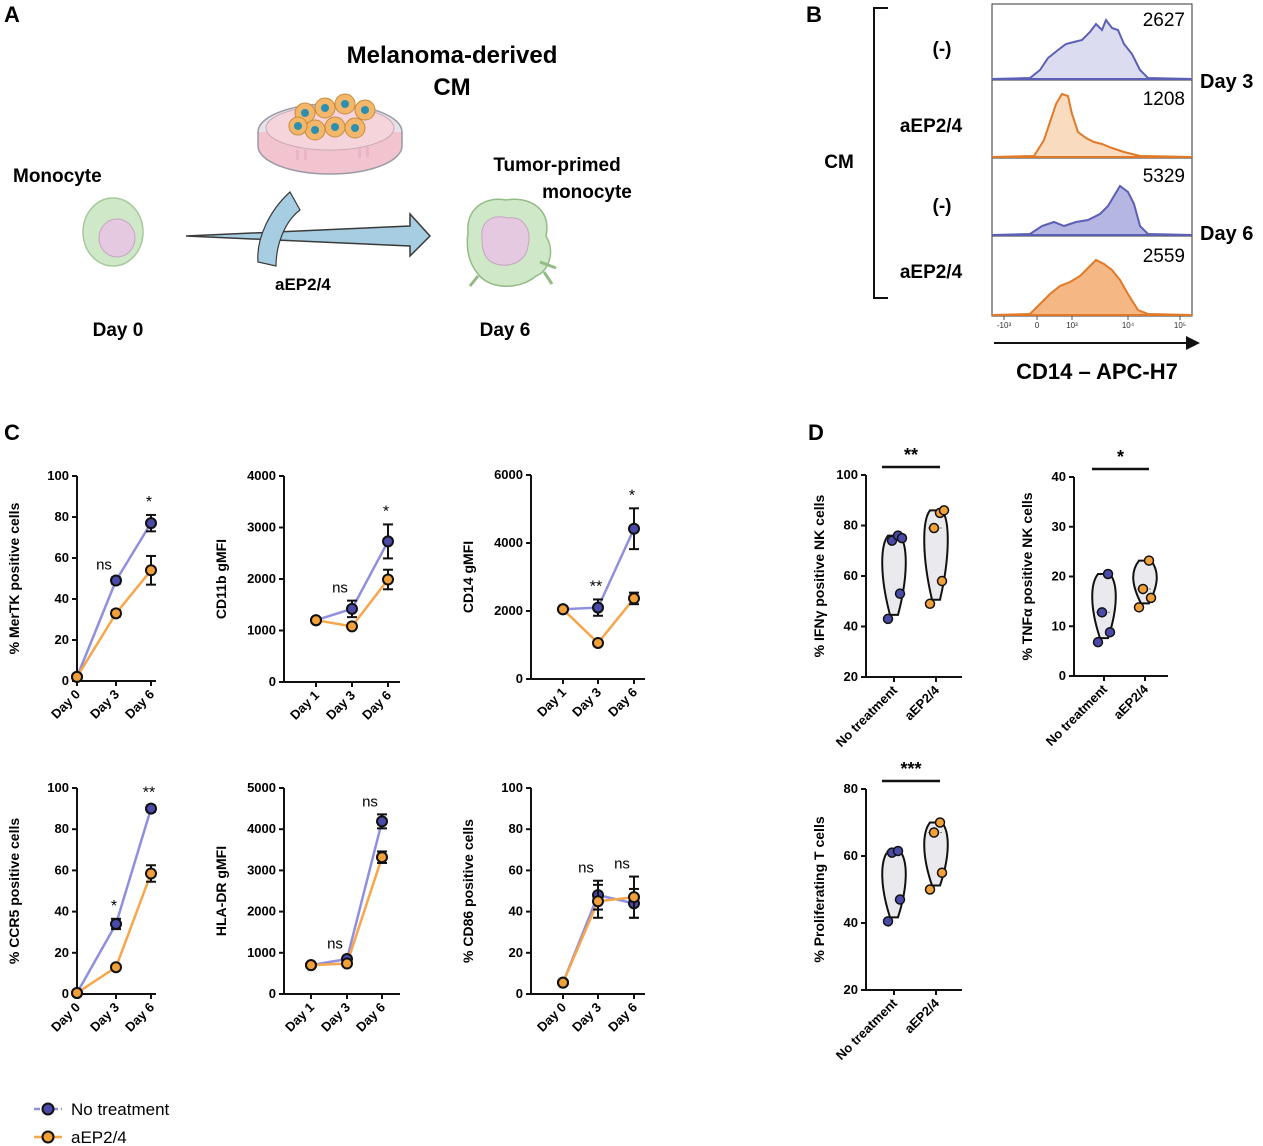  Describe the element at coordinates (596, 586) in the screenshot. I see `significance-label: **` at that location.